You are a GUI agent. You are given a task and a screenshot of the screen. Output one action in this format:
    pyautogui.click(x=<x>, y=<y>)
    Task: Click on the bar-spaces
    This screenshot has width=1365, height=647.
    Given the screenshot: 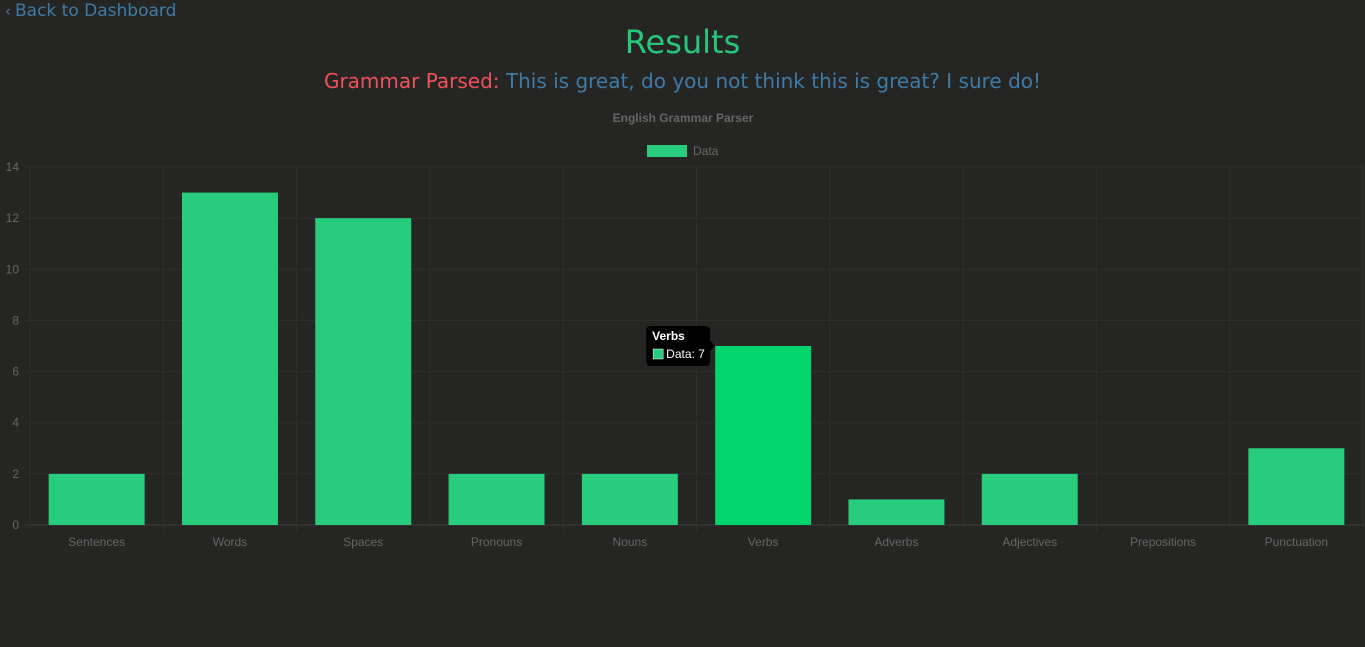 What is the action you would take?
    pyautogui.click(x=363, y=371)
    